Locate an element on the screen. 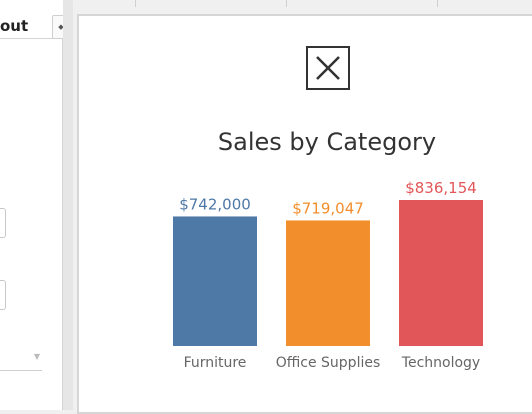  data-label: $742,000 is located at coordinates (215, 204).